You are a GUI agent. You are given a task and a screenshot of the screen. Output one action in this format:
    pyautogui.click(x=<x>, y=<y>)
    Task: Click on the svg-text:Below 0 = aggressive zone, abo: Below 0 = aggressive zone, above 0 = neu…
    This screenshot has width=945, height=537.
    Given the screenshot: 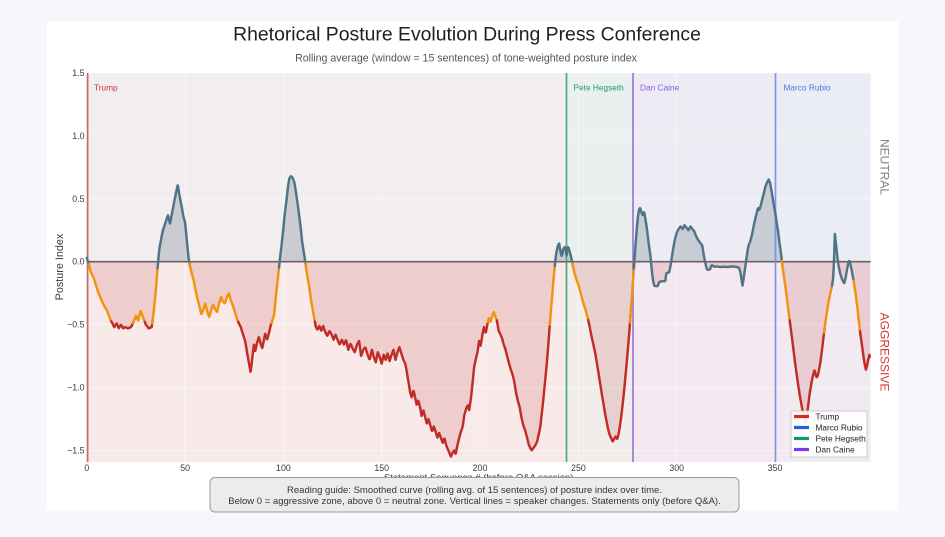 What is the action you would take?
    pyautogui.click(x=474, y=501)
    